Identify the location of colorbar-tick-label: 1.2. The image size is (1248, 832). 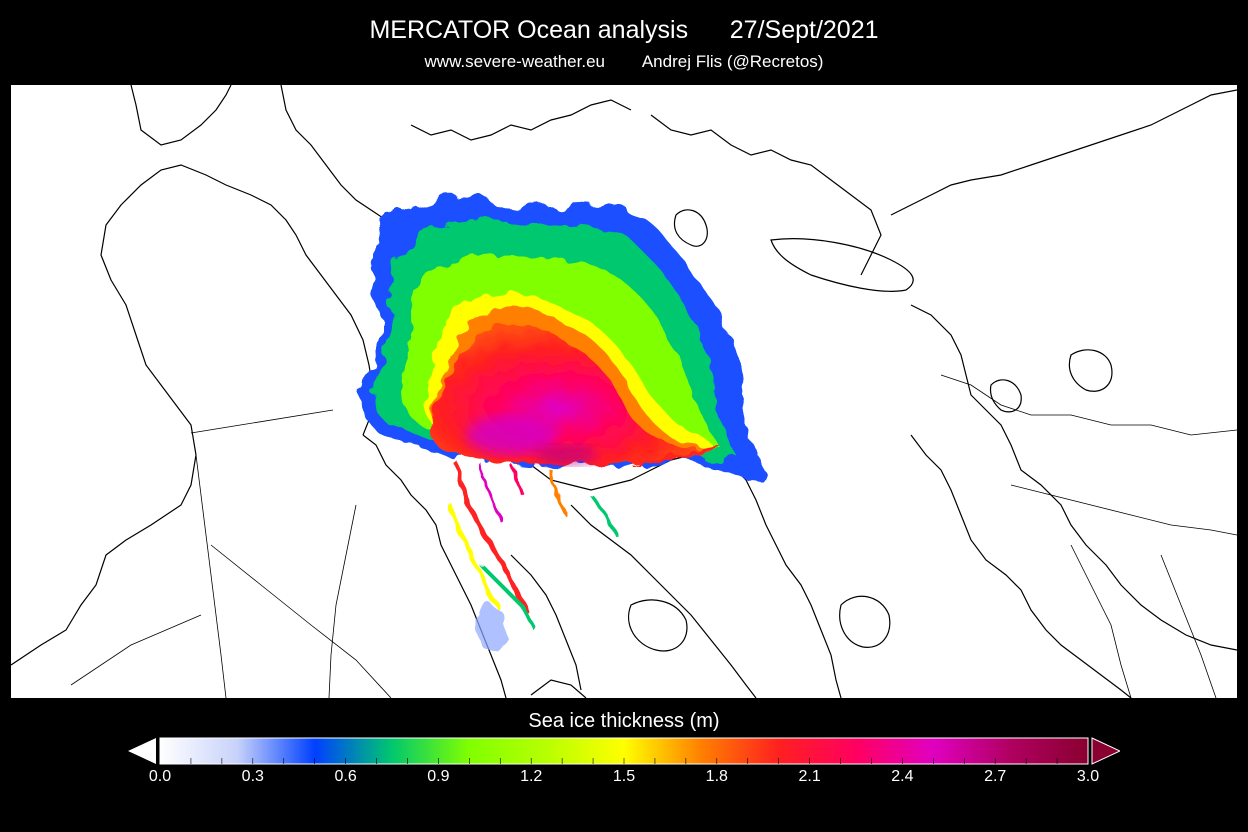
(531, 776).